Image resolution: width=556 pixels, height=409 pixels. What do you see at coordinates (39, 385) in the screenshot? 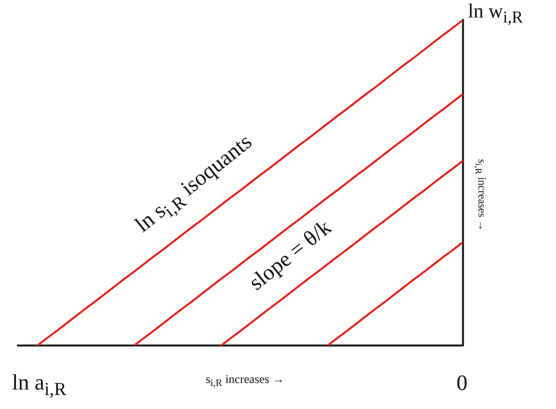
I see `text: ln a$_{i,R}$` at bounding box center [39, 385].